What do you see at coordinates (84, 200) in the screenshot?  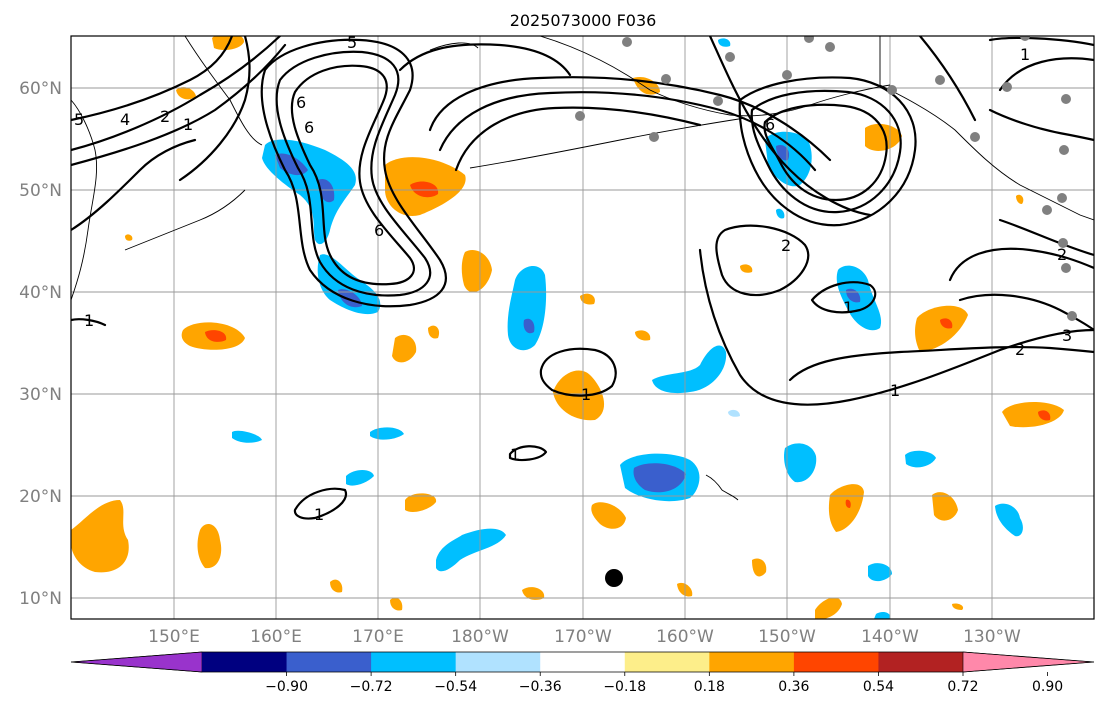 I see `asia-coastline` at bounding box center [84, 200].